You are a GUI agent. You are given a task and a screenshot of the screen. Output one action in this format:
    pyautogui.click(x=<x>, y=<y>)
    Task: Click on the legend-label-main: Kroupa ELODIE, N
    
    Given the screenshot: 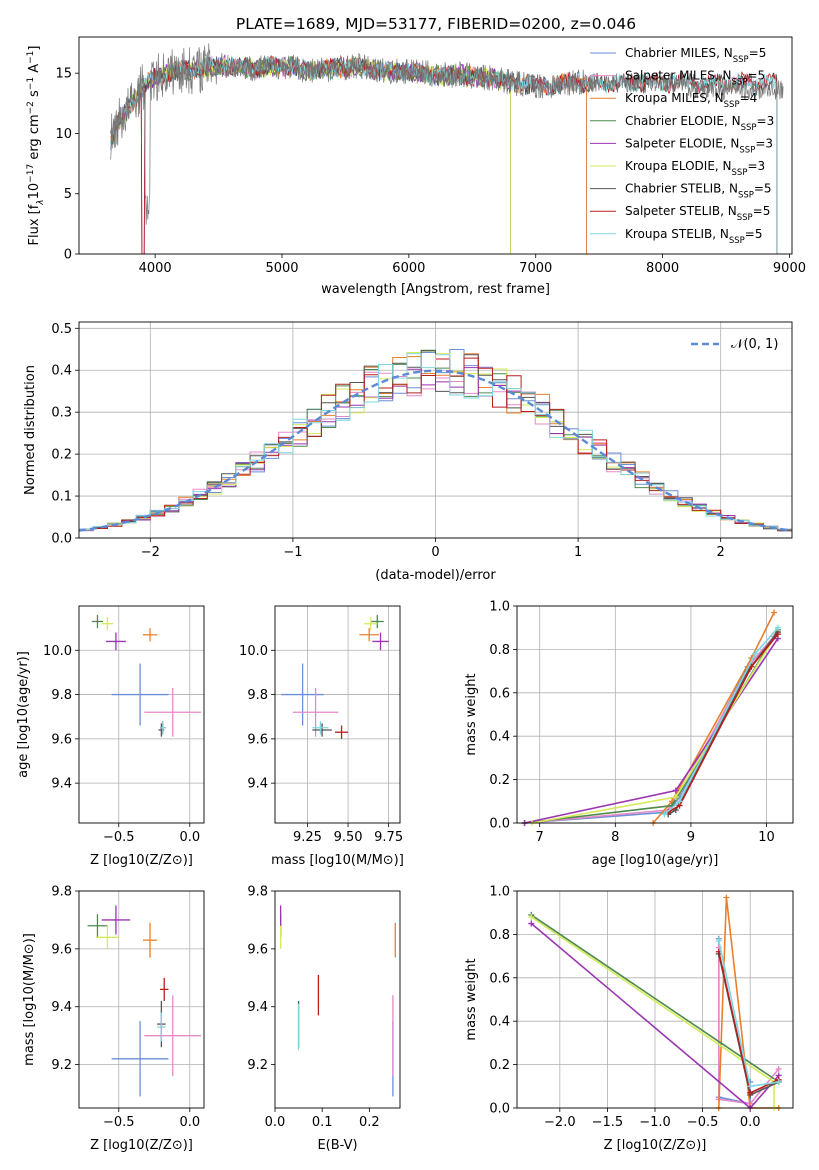 What is the action you would take?
    pyautogui.click(x=678, y=166)
    